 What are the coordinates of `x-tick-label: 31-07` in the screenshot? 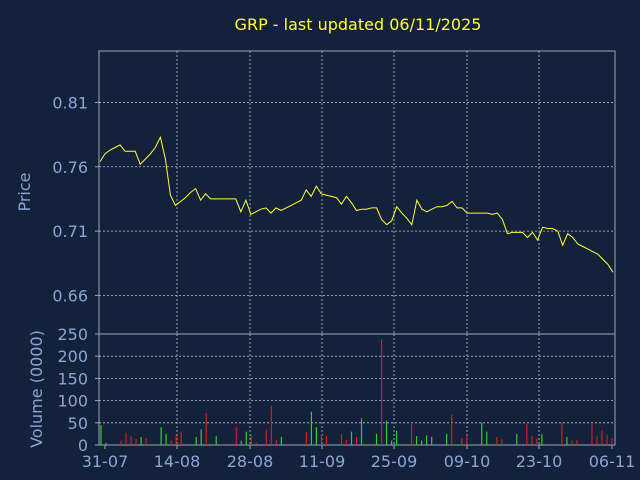 It's located at (105, 461).